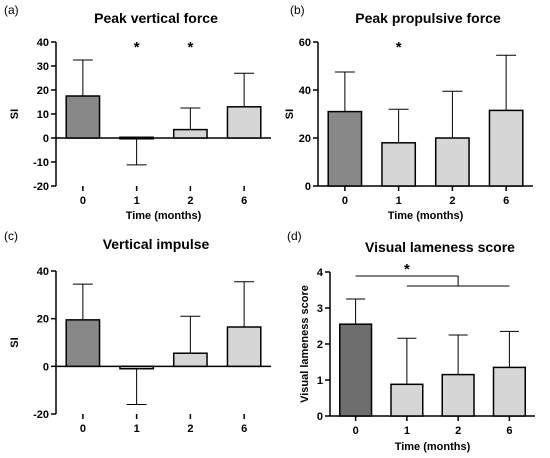 The width and height of the screenshot is (550, 458). What do you see at coordinates (294, 236) in the screenshot?
I see `panel-label: (d)` at bounding box center [294, 236].